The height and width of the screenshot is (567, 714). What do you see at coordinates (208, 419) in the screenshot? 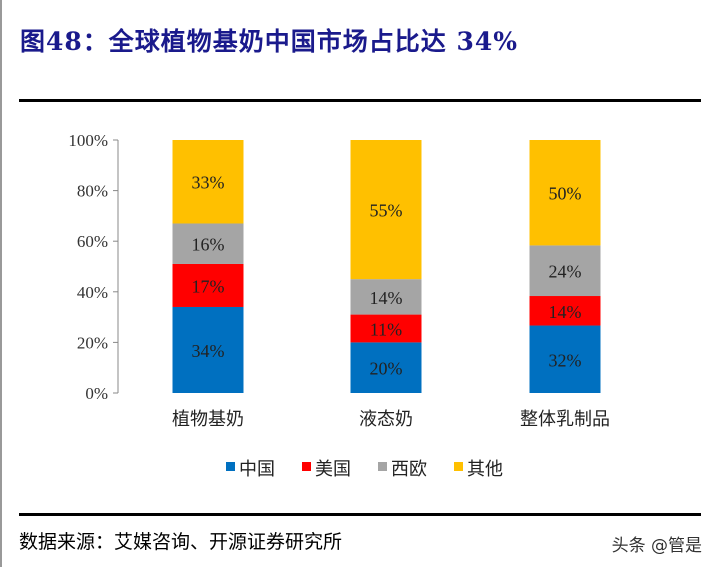
I see `x-tick-label: 植物基奶` at bounding box center [208, 419].